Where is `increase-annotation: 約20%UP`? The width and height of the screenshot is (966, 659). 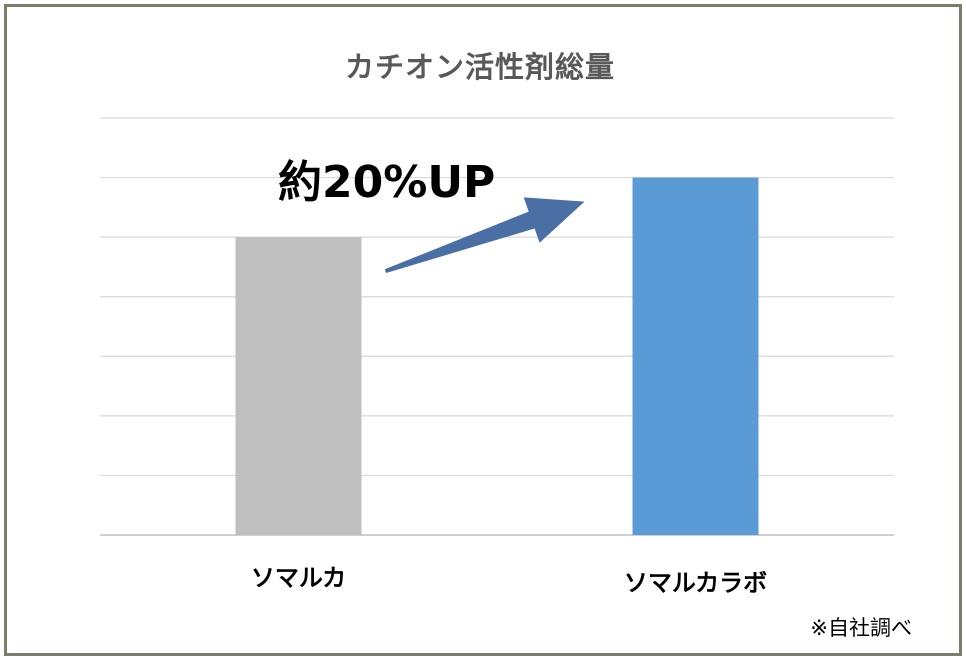 increase-annotation: 約20%UP is located at coordinates (387, 182).